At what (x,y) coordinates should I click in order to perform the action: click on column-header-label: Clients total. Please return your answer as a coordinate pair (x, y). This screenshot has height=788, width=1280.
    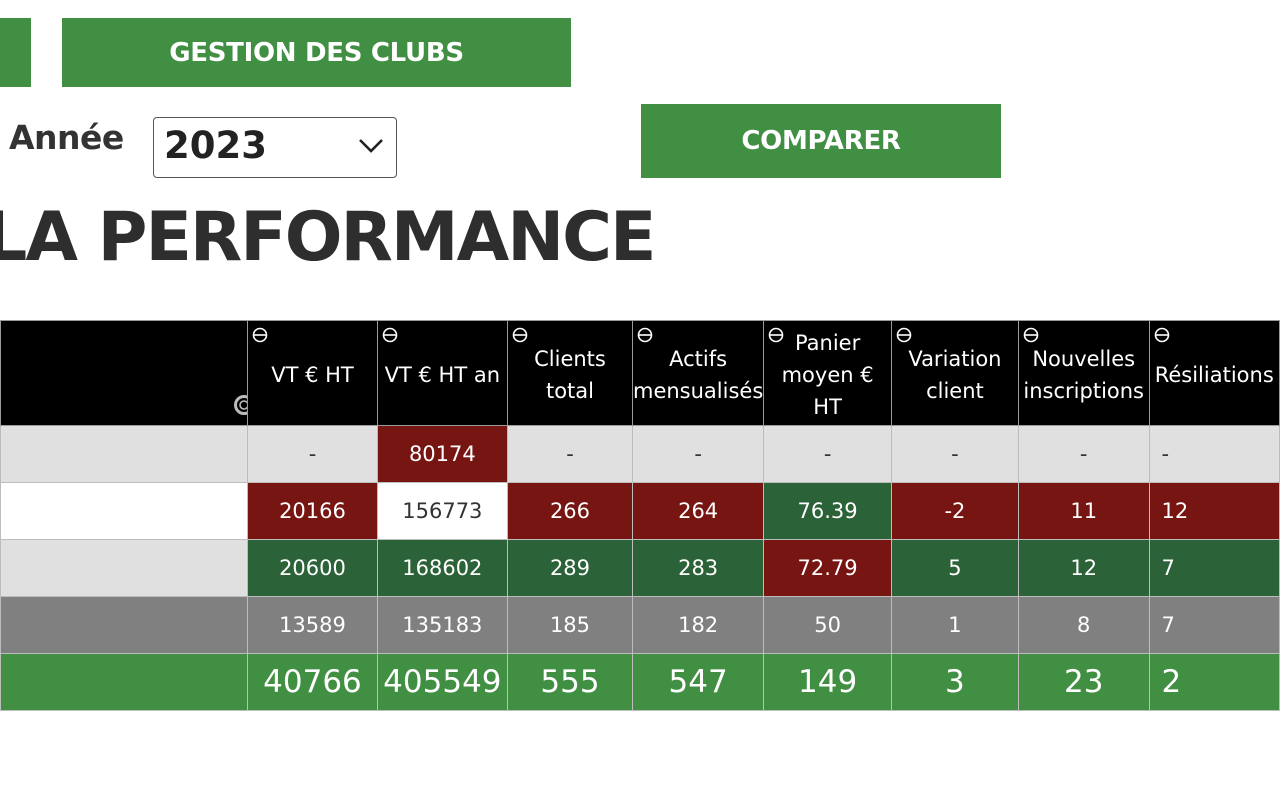
    Looking at the image, I should click on (570, 375).